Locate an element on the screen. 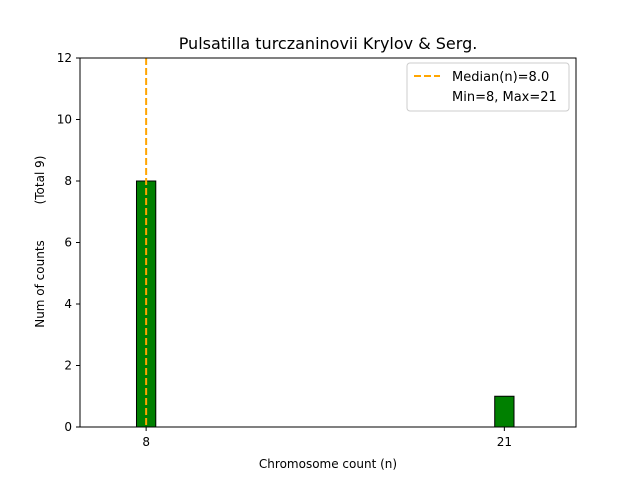 Image resolution: width=640 pixels, height=484 pixels. y-tick-label: 2 is located at coordinates (68, 366).